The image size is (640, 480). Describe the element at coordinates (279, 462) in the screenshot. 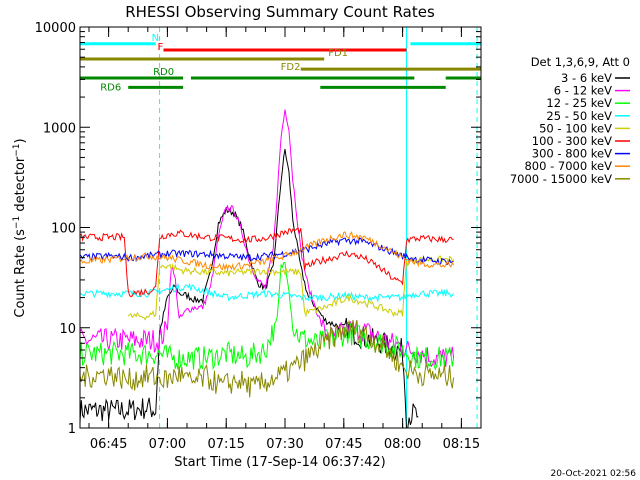

I see `x-axis-label: Start Time (17-Sep-14 06:37:42)` at that location.